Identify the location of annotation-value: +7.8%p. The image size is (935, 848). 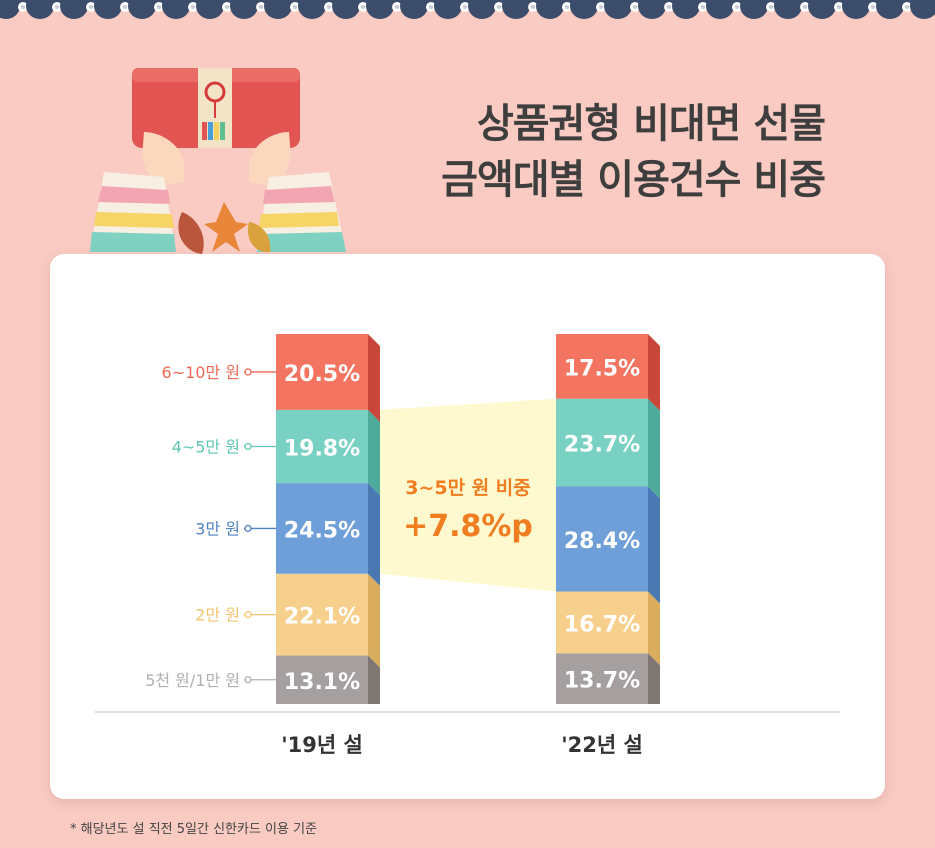
(468, 526).